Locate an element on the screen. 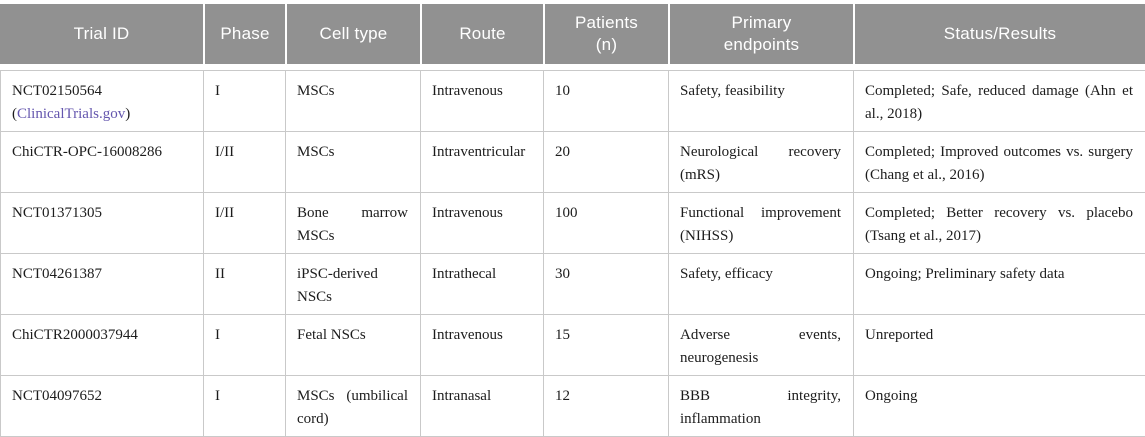 This screenshot has height=437, width=1145. cell-patients: 12 is located at coordinates (606, 406).